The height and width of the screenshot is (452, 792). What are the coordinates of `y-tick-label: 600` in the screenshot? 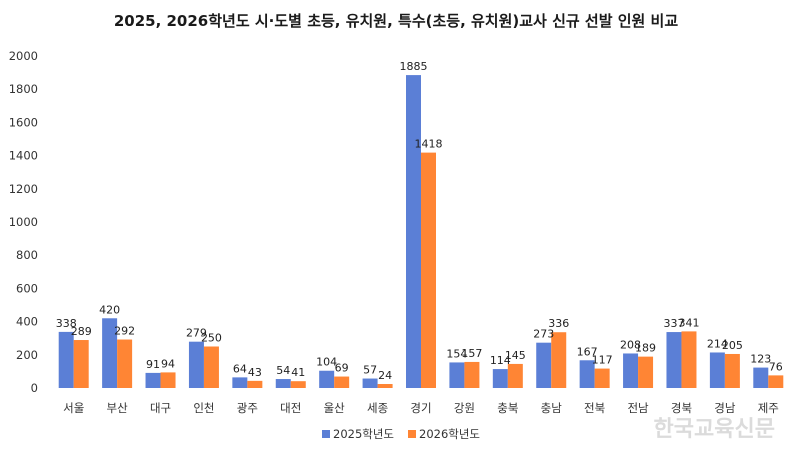 It's located at (27, 288).